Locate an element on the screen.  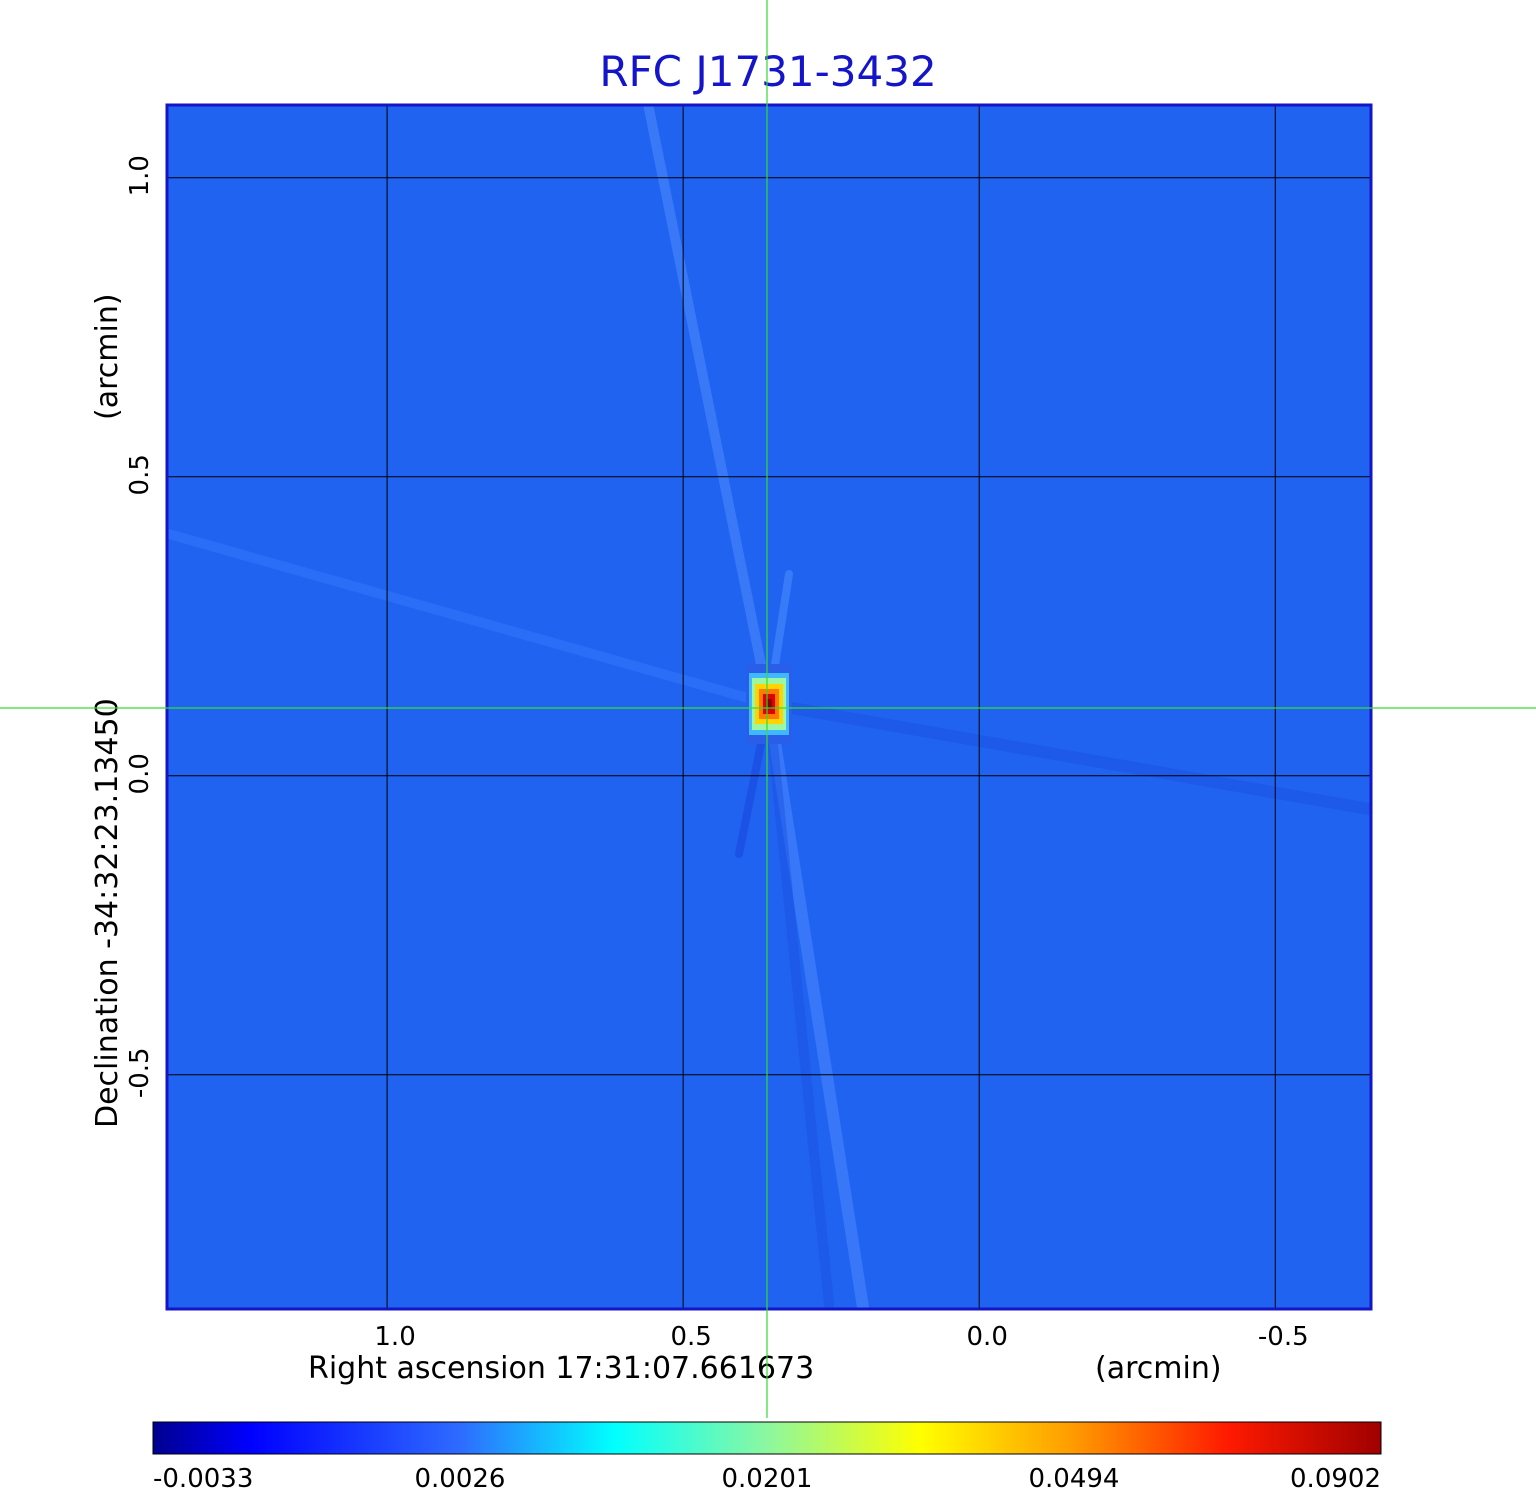
source-contour-level is located at coordinates (769, 704).